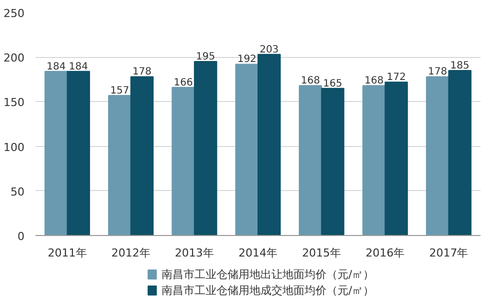  Describe the element at coordinates (194, 253) in the screenshot. I see `x-tick-label: 2013年` at that location.